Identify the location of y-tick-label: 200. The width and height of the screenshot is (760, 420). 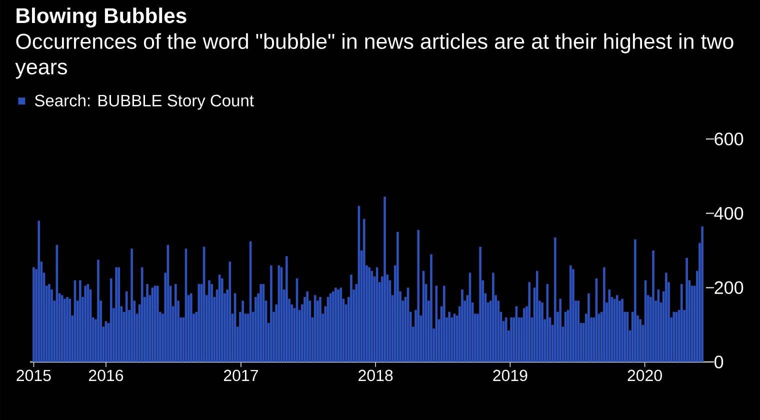
(729, 287).